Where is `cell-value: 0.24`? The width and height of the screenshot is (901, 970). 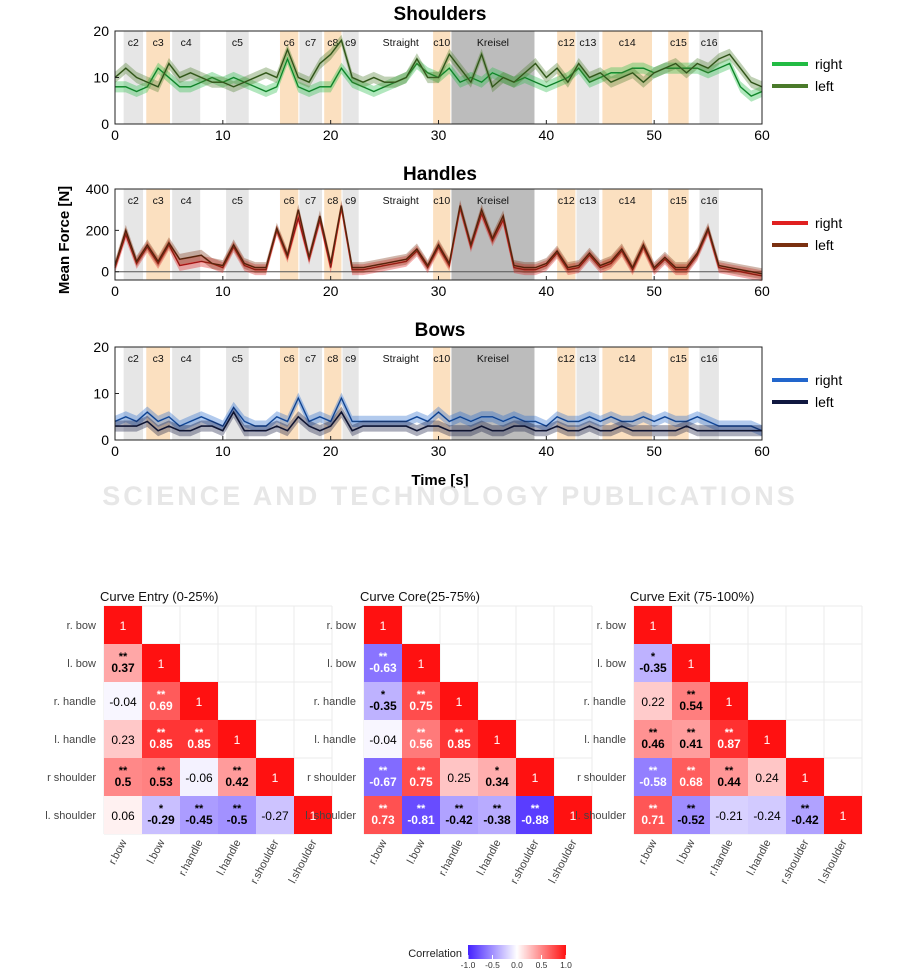 cell-value: 0.24 is located at coordinates (767, 778).